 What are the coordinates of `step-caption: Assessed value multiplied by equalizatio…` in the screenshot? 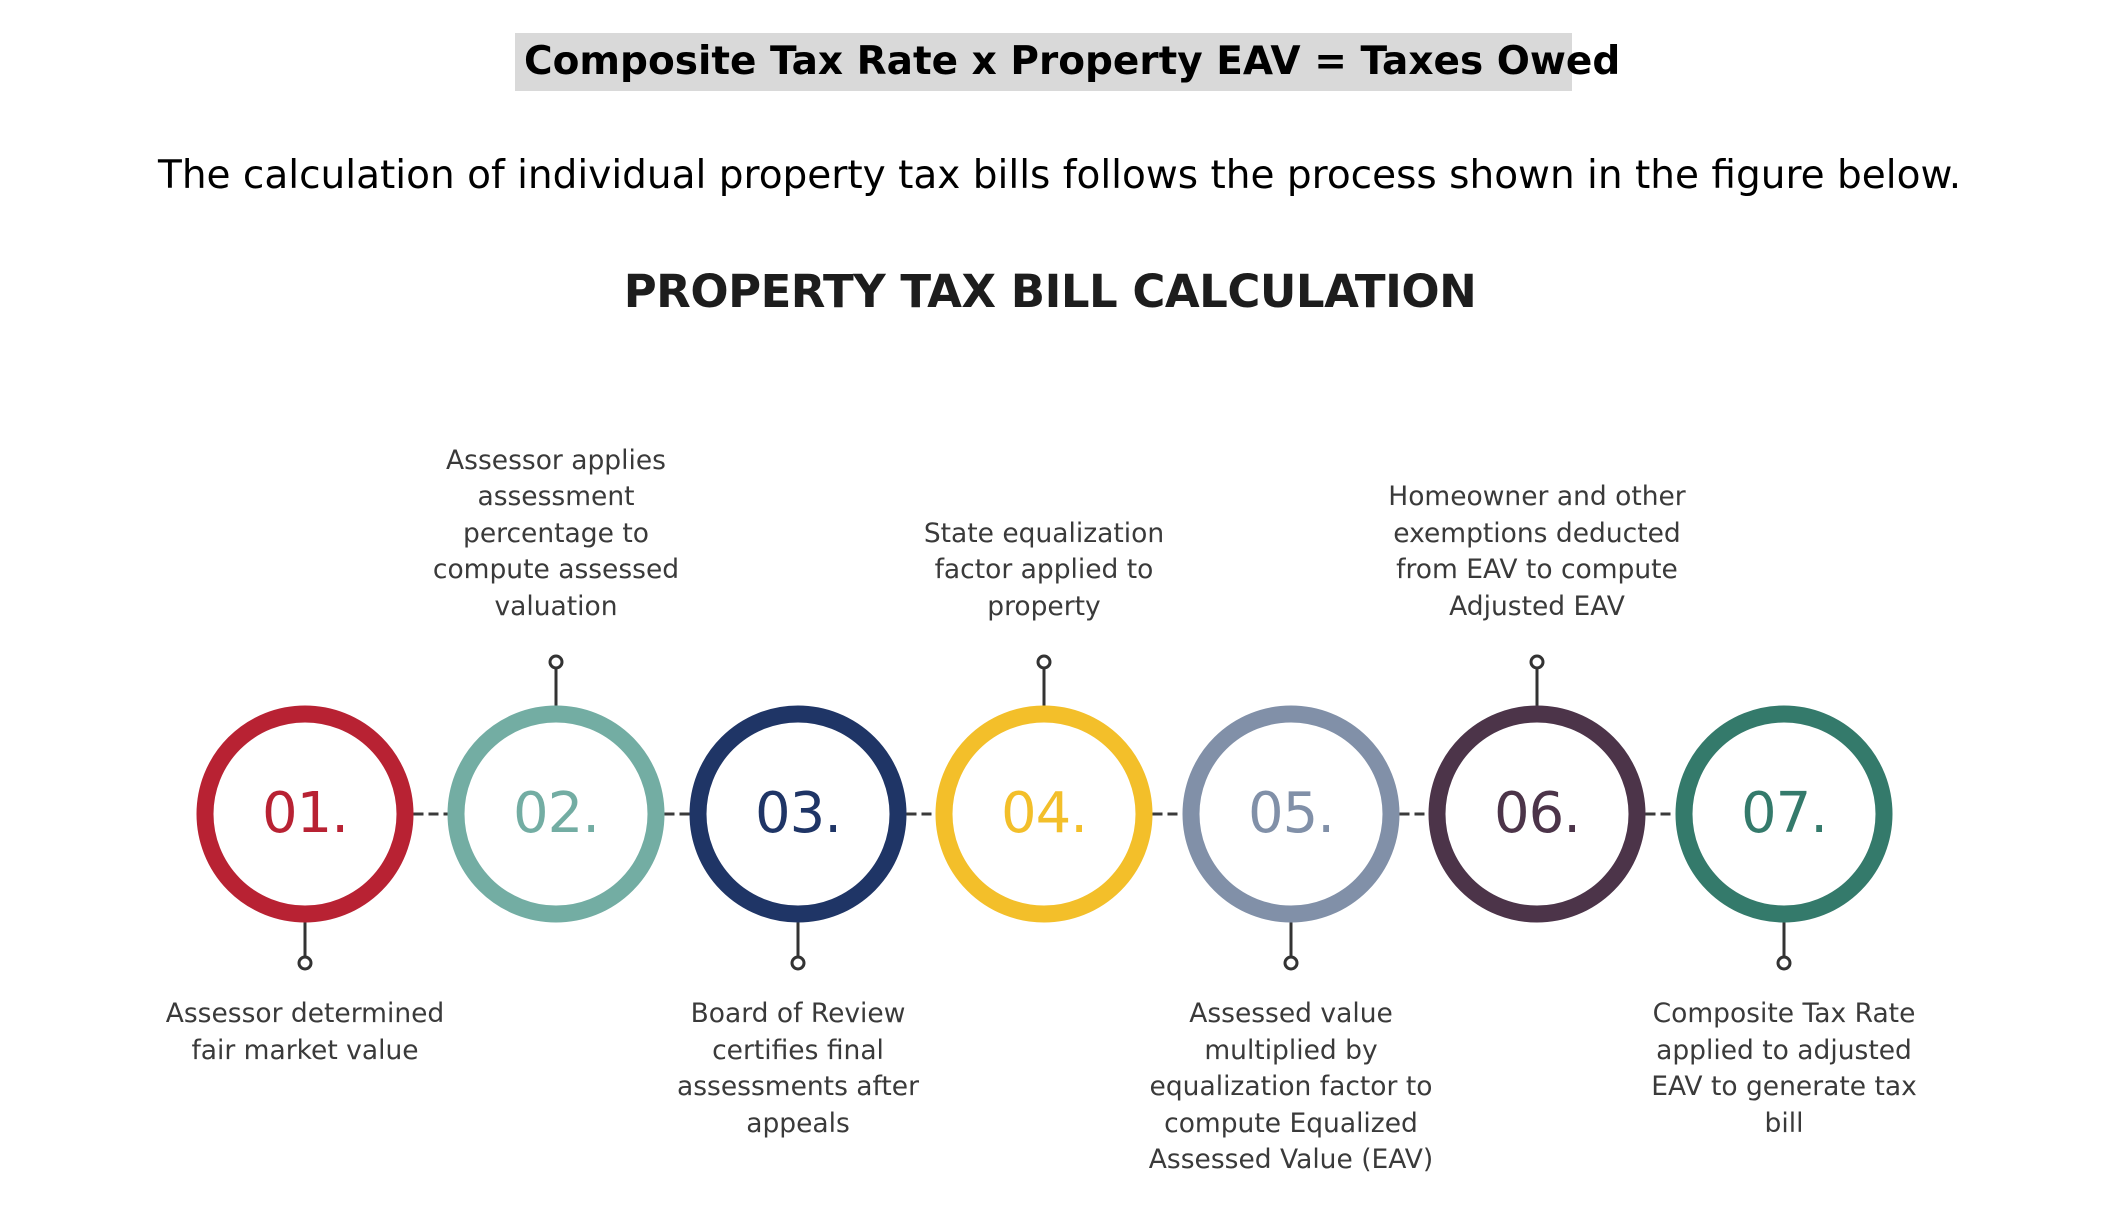 It's located at (1291, 1086).